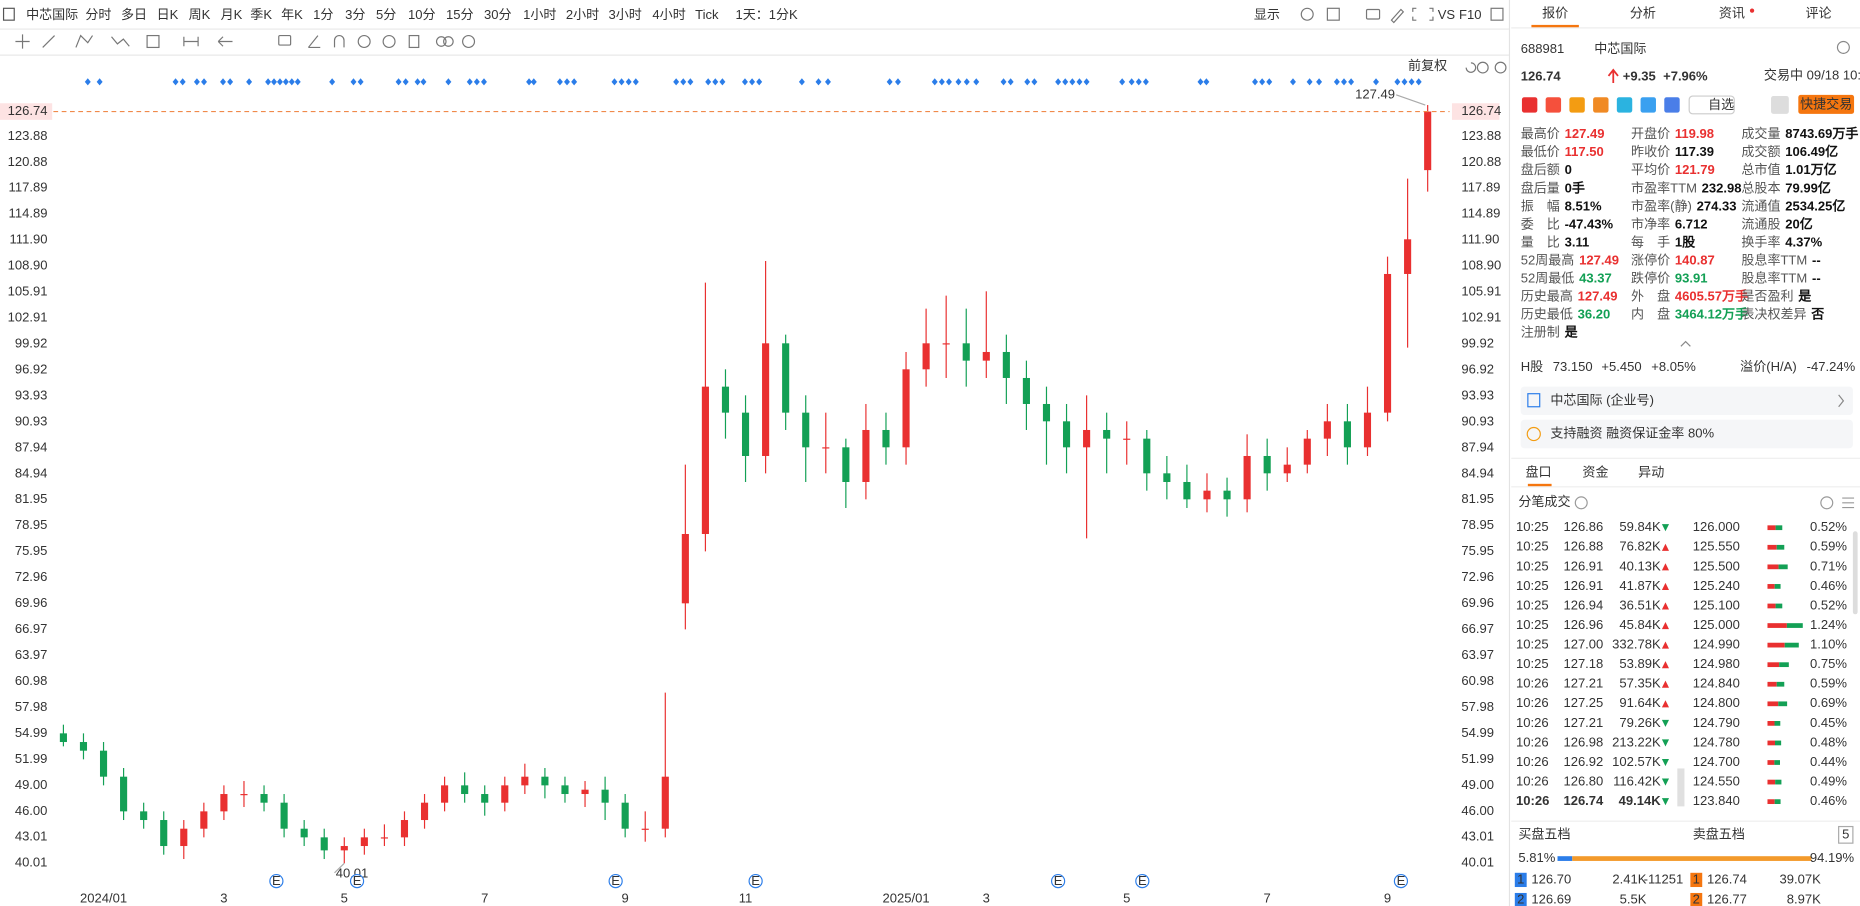  What do you see at coordinates (1471, 67) in the screenshot?
I see `undo-icon` at bounding box center [1471, 67].